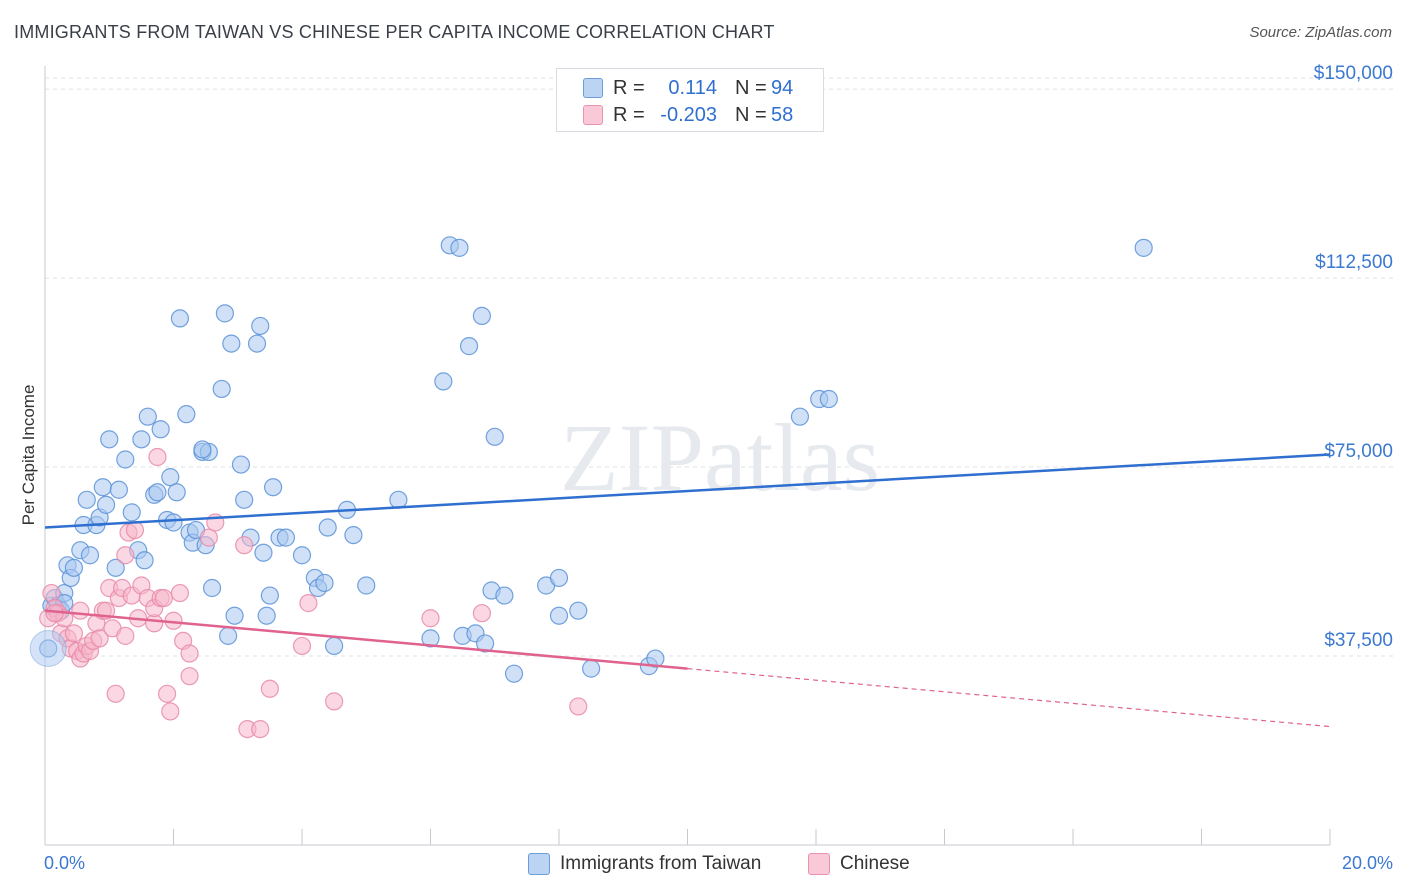  I want to click on legend-r-value: -0.203, so click(688, 115).